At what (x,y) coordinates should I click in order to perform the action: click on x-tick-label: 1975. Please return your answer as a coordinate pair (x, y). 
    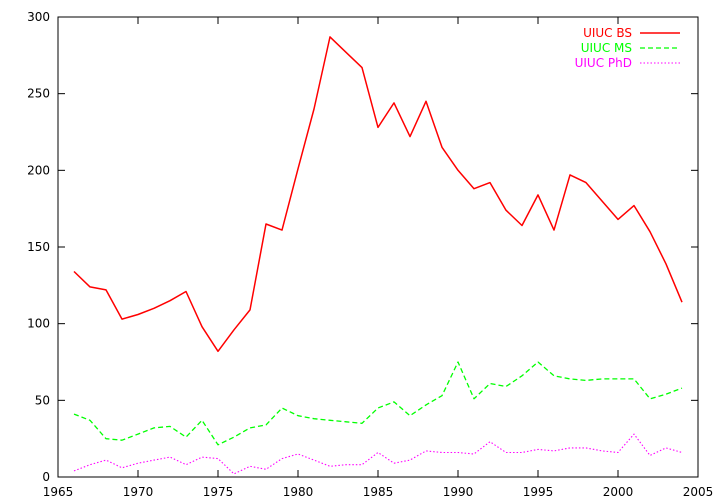
    Looking at the image, I should click on (218, 492).